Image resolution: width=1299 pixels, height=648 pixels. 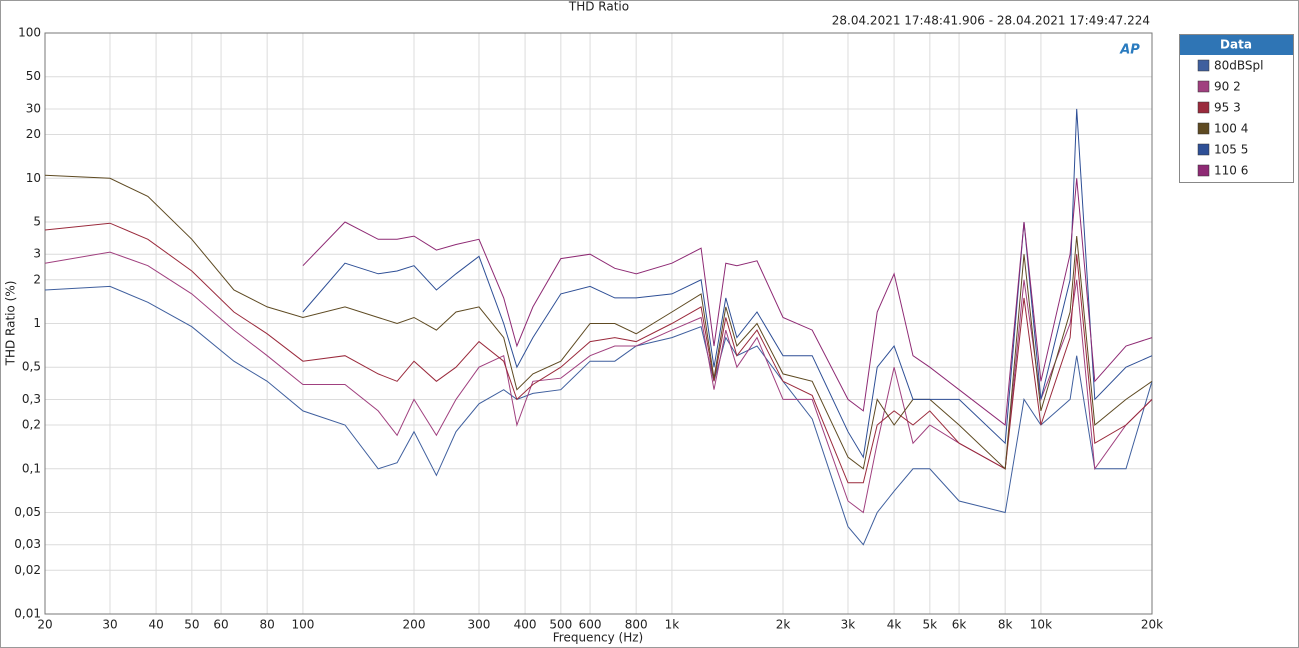 What do you see at coordinates (29, 33) in the screenshot?
I see `y-tick-label: 100` at bounding box center [29, 33].